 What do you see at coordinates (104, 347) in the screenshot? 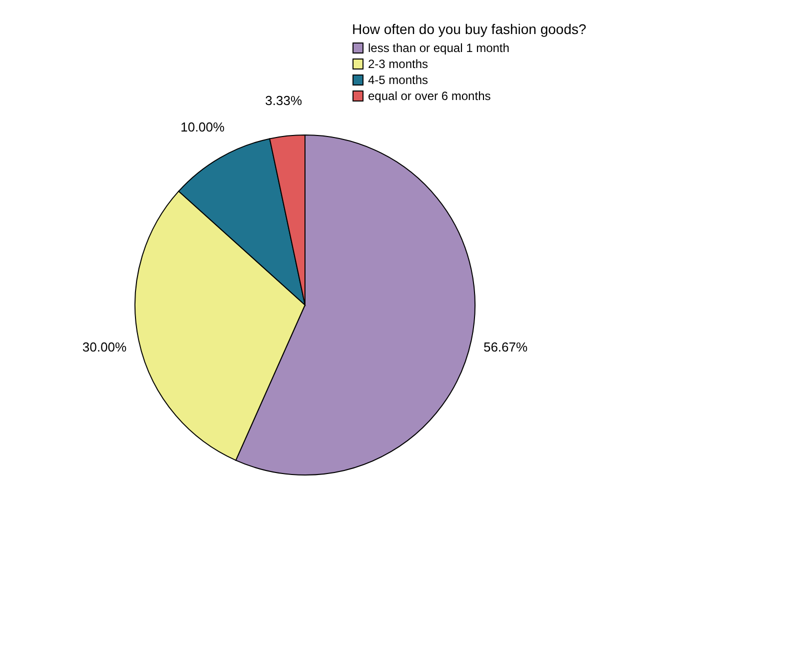
I see `data-label: 30.00%` at bounding box center [104, 347].